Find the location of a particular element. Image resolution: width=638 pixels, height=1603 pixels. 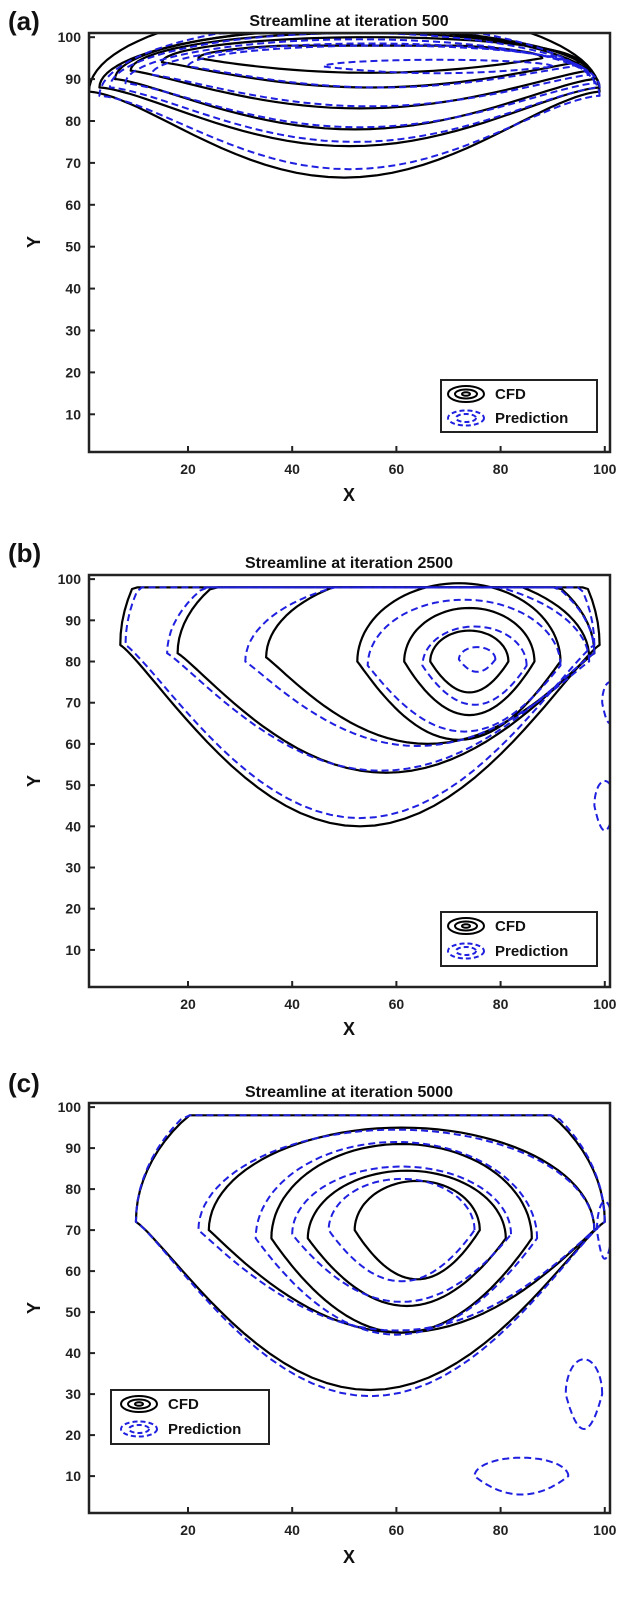

legend-icon-prediction-b is located at coordinates (466, 951).